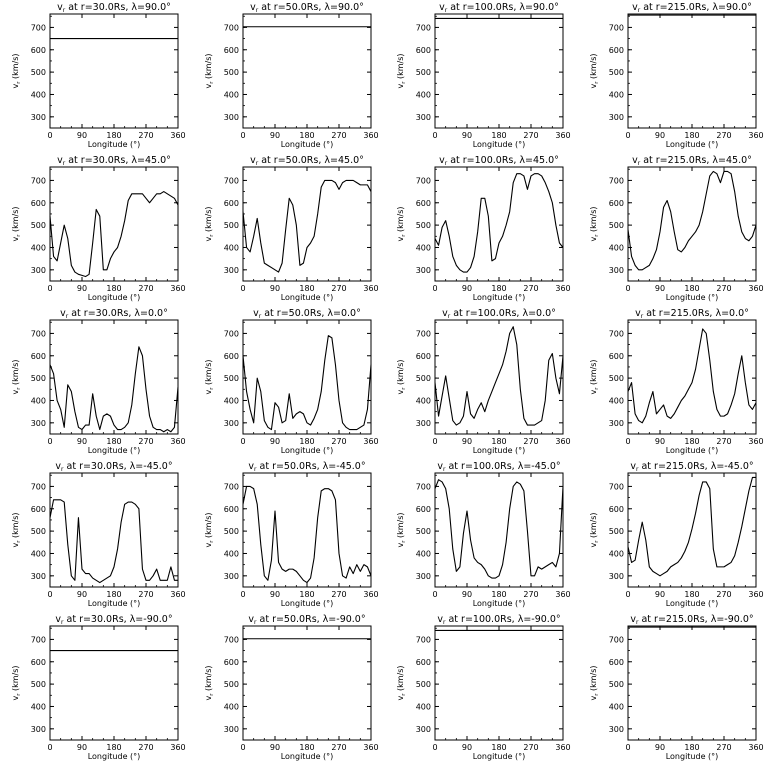 The image size is (768, 772). Describe the element at coordinates (307, 8) in the screenshot. I see `panel-title: vr at r=50.0Rs, λ=90.0°` at that location.